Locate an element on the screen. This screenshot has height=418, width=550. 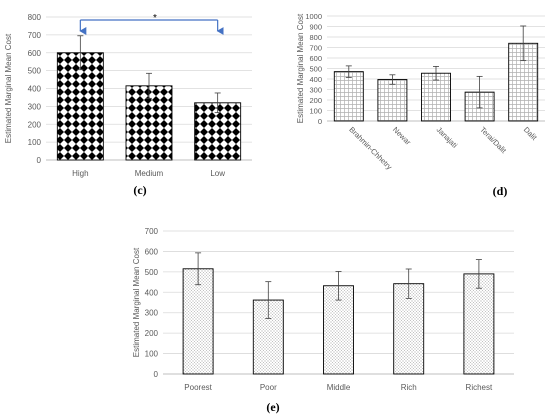
error-bar-janajati is located at coordinates (436, 73).